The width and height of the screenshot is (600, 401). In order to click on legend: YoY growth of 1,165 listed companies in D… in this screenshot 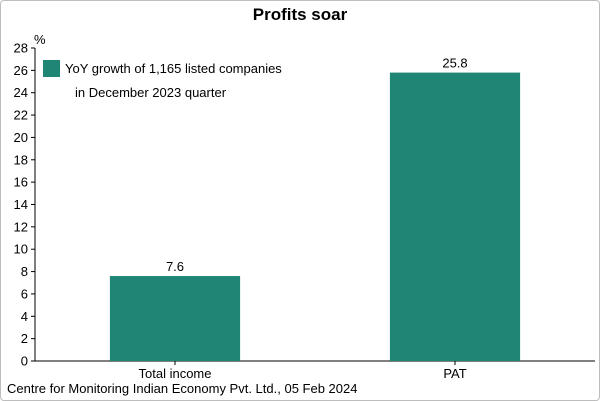, I will do `click(162, 80)`.